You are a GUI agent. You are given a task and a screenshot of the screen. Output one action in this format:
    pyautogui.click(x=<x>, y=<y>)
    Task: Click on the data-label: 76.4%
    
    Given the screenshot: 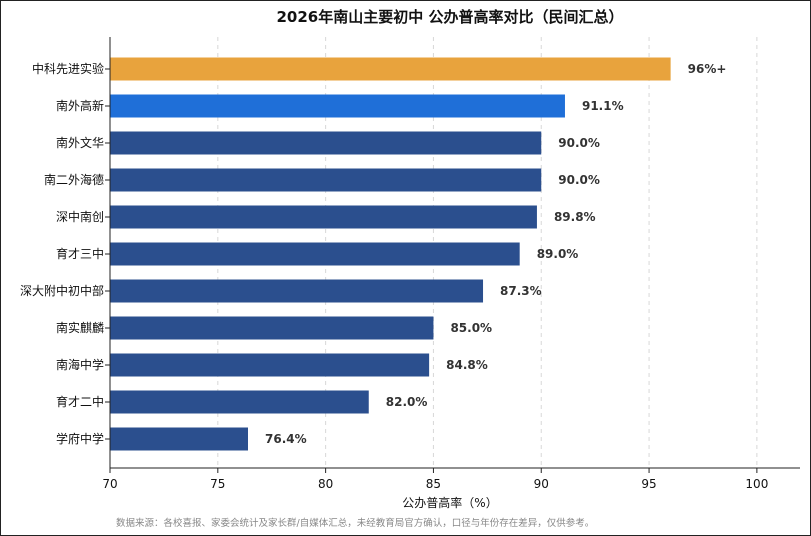 What is the action you would take?
    pyautogui.click(x=286, y=439)
    